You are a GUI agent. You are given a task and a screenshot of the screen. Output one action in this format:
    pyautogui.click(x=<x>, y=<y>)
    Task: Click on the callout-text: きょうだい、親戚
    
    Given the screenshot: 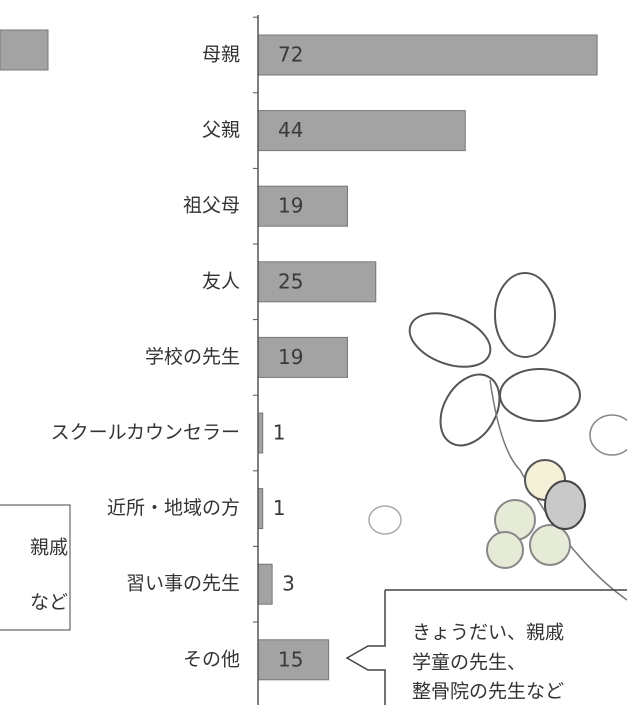 What is the action you would take?
    pyautogui.click(x=488, y=633)
    